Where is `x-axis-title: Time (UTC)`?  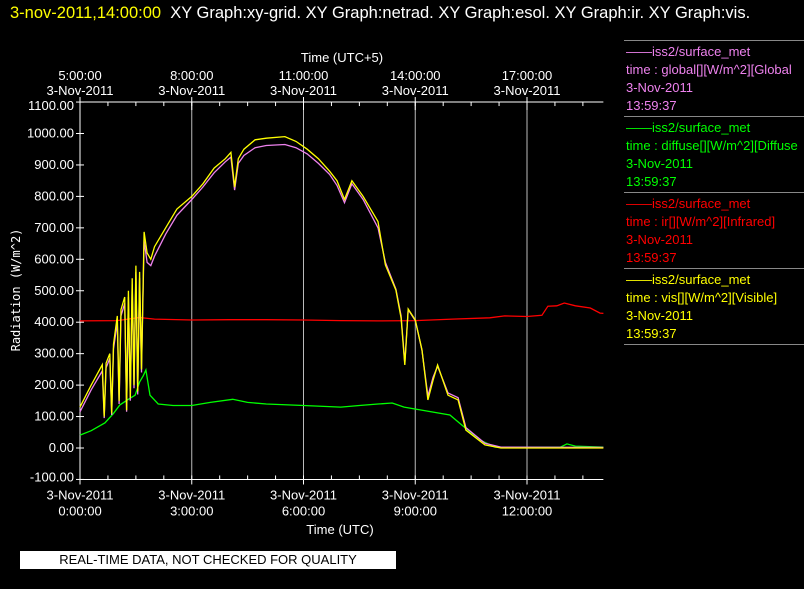
x-axis-title: Time (UTC) is located at coordinates (339, 529).